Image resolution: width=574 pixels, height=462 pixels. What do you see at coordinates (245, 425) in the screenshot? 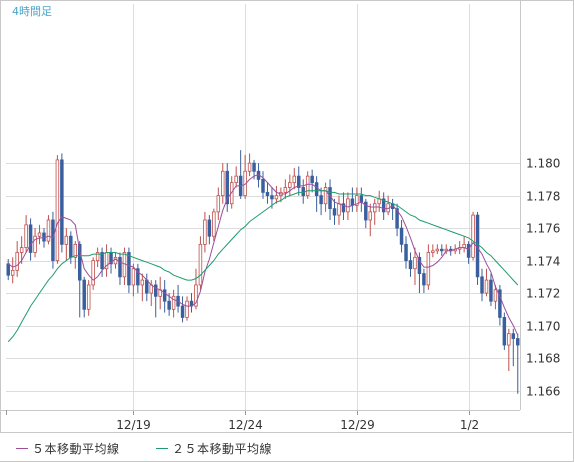
I see `x-tick-label: 12/24` at bounding box center [245, 425].